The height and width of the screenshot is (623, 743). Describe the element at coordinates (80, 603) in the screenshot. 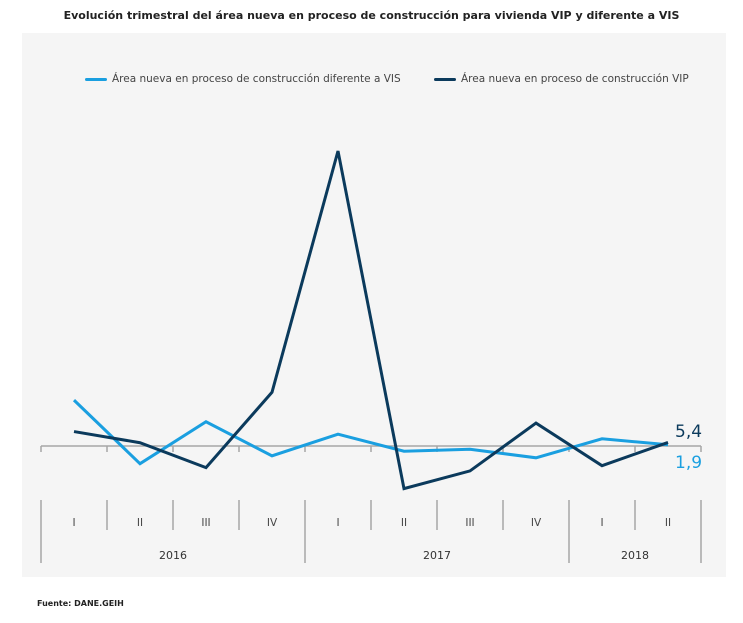

I see `source-note: Fuente: DANE.GEIH` at that location.